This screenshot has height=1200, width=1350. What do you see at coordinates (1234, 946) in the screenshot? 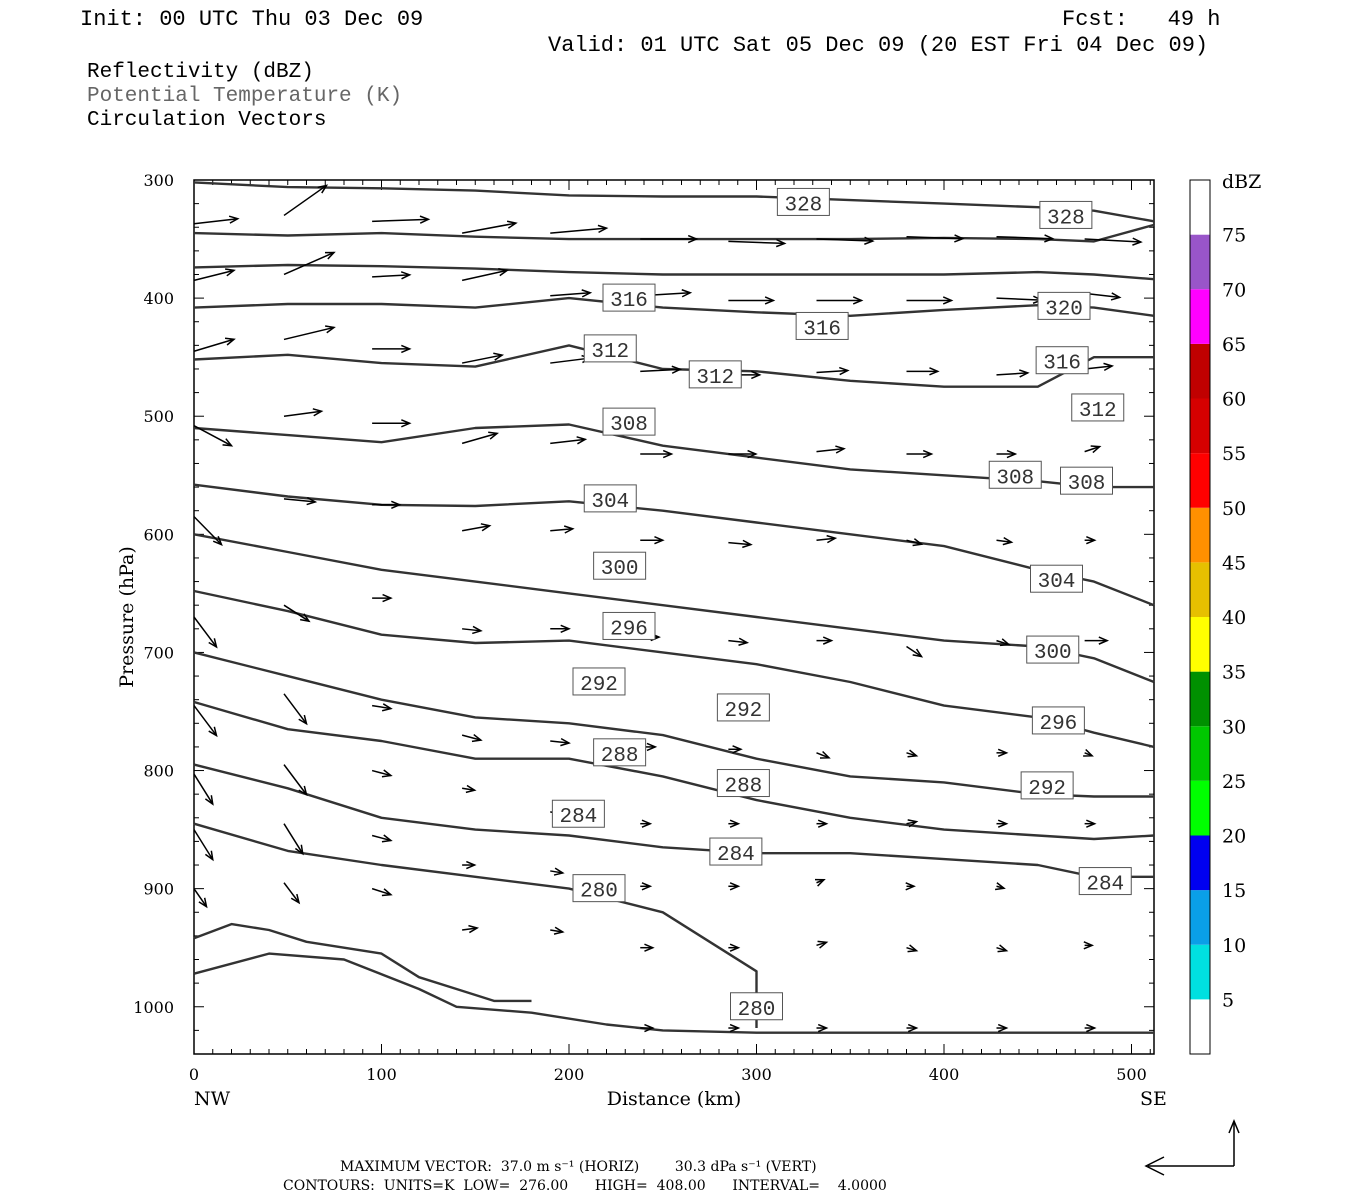
I see `colorbar-level: 10` at bounding box center [1234, 946].